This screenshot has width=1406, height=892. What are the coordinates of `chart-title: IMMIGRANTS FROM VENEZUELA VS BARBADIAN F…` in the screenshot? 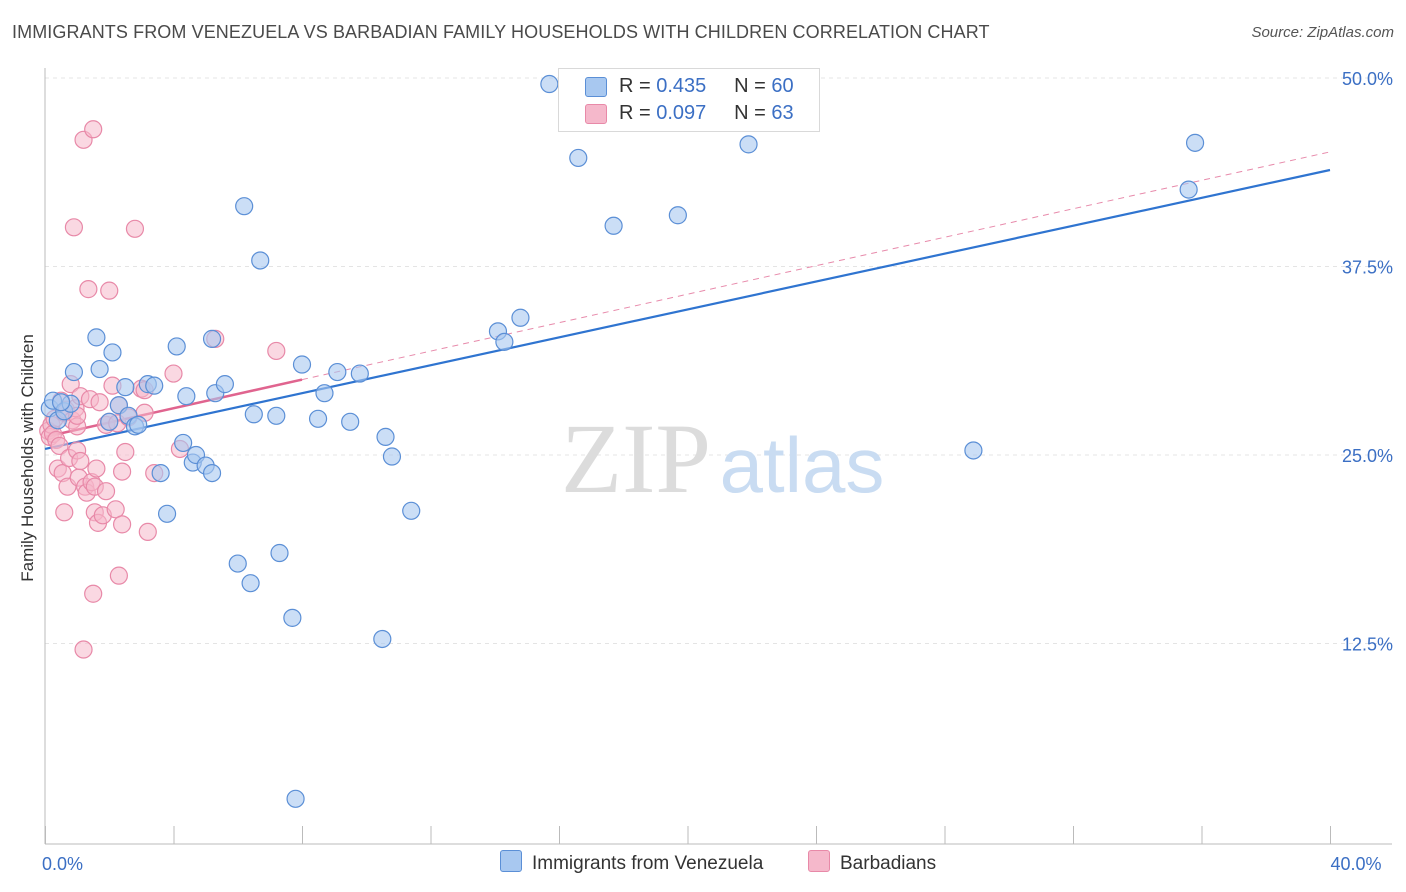 It's located at (501, 32).